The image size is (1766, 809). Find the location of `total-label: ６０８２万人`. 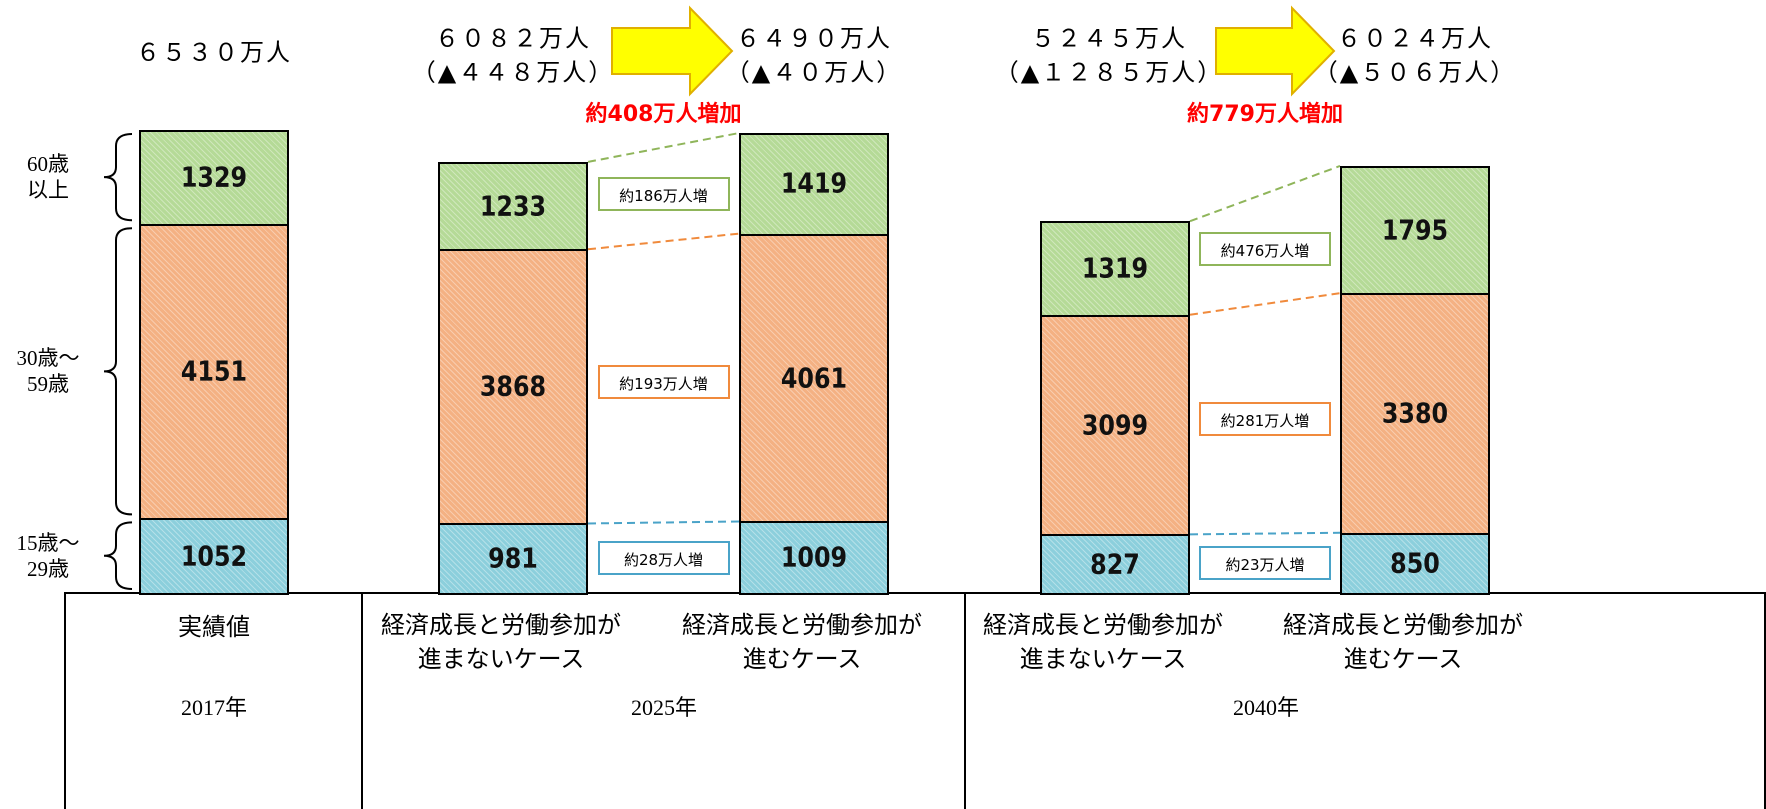

total-label: ６０８２万人 is located at coordinates (513, 38).